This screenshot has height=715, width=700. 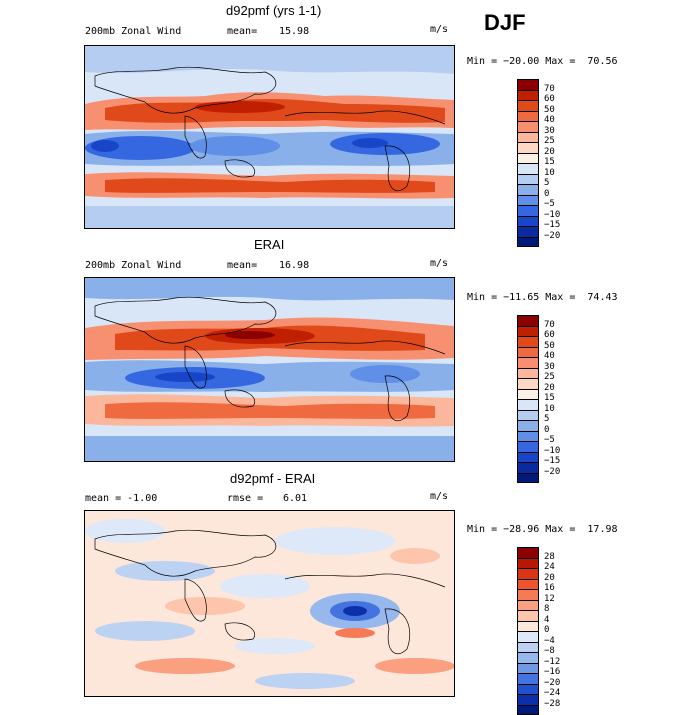 I want to click on panel-1-unit: m/s, so click(x=439, y=29).